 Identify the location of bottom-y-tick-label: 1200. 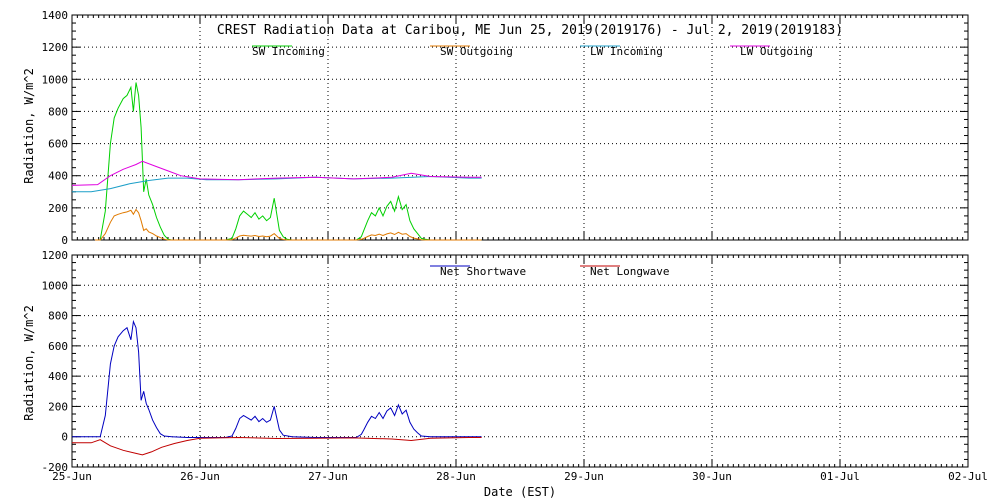
(55, 255).